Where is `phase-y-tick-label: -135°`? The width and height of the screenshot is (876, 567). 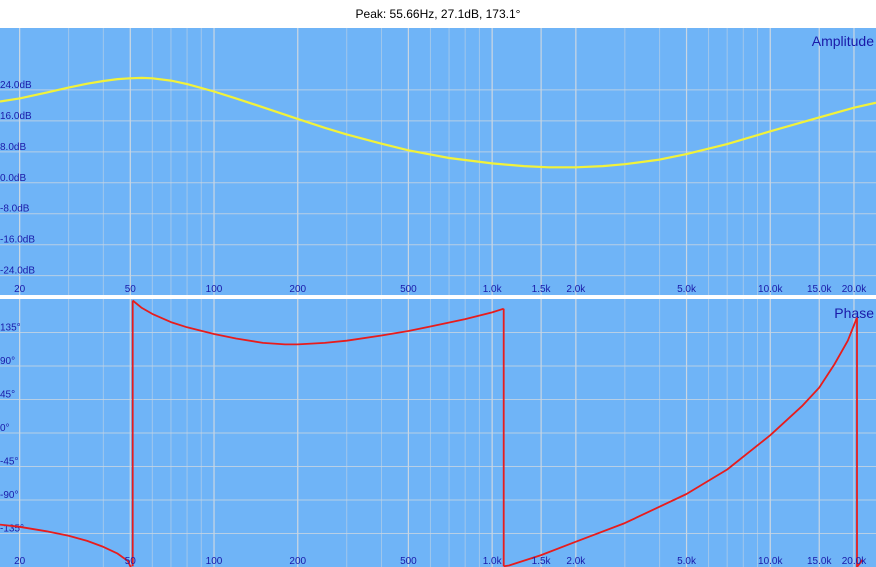
phase-y-tick-label: -135° is located at coordinates (12, 529).